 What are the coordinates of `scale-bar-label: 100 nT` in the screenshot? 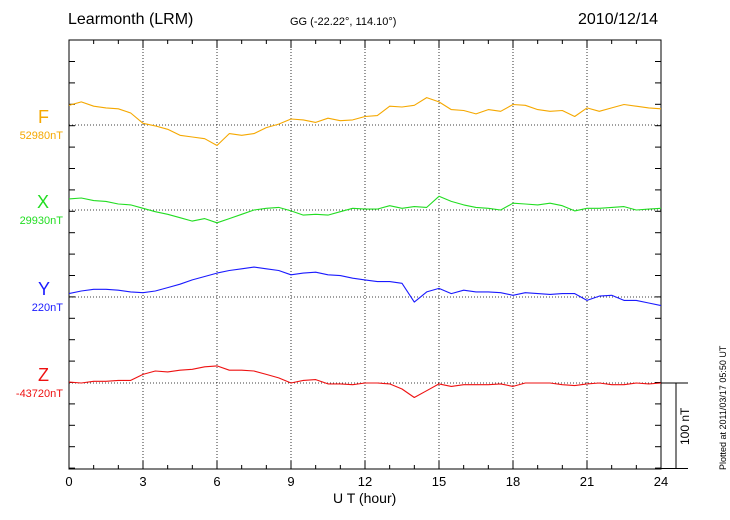 It's located at (685, 426).